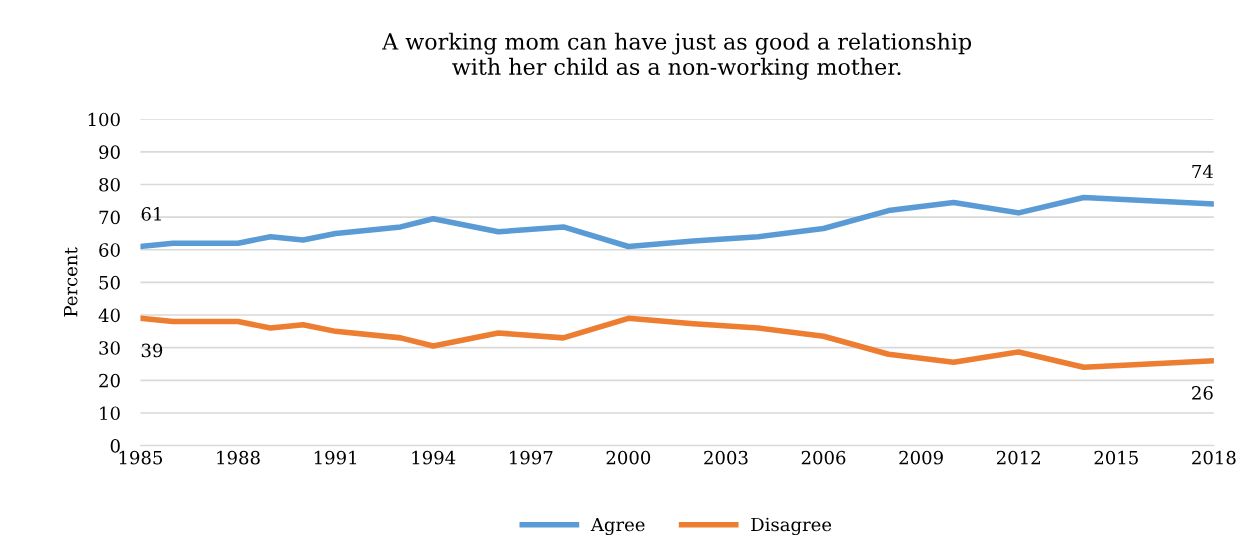 This screenshot has width=1254, height=557. I want to click on x-tick-label: 2009, so click(921, 457).